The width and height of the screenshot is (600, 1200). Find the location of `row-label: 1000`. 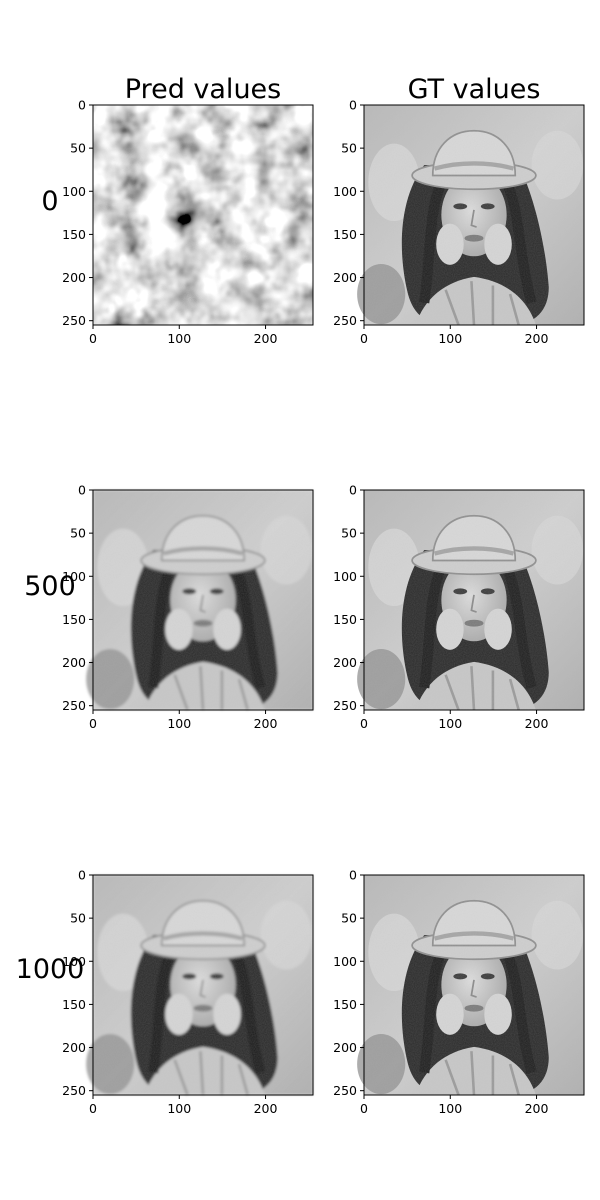

row-label: 1000 is located at coordinates (50, 969).